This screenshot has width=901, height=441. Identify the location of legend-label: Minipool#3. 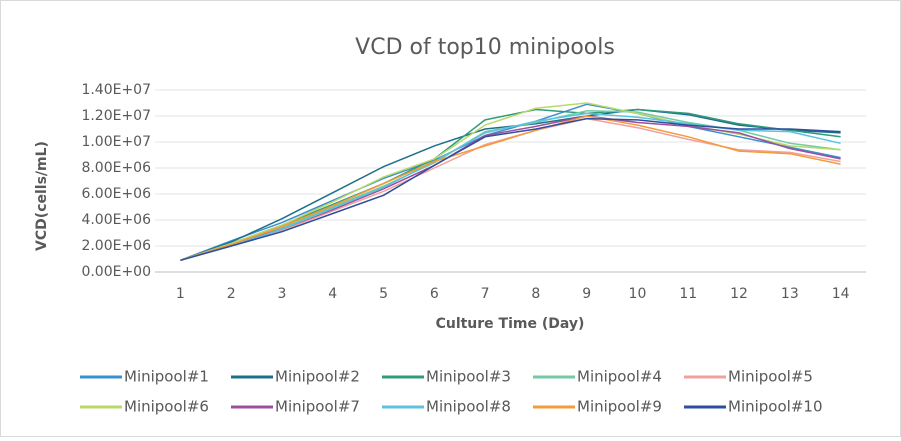
(468, 377).